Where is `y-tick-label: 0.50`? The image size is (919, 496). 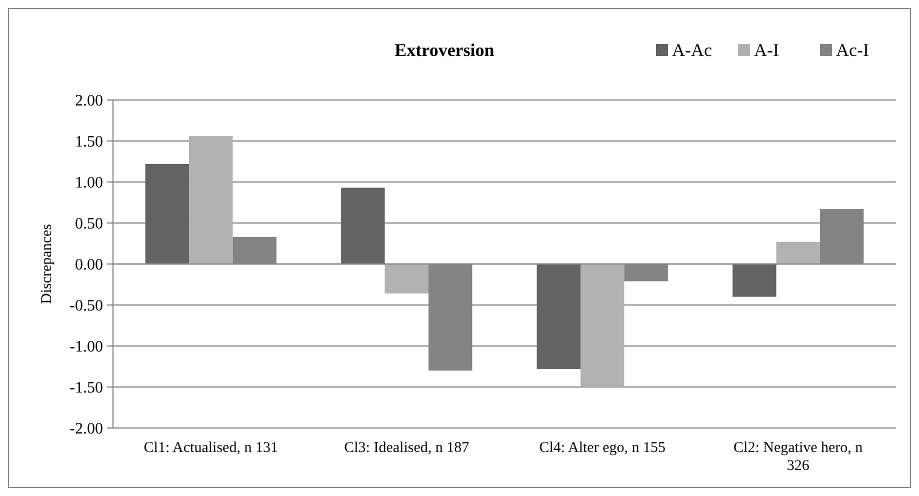
y-tick-label: 0.50 is located at coordinates (89, 224).